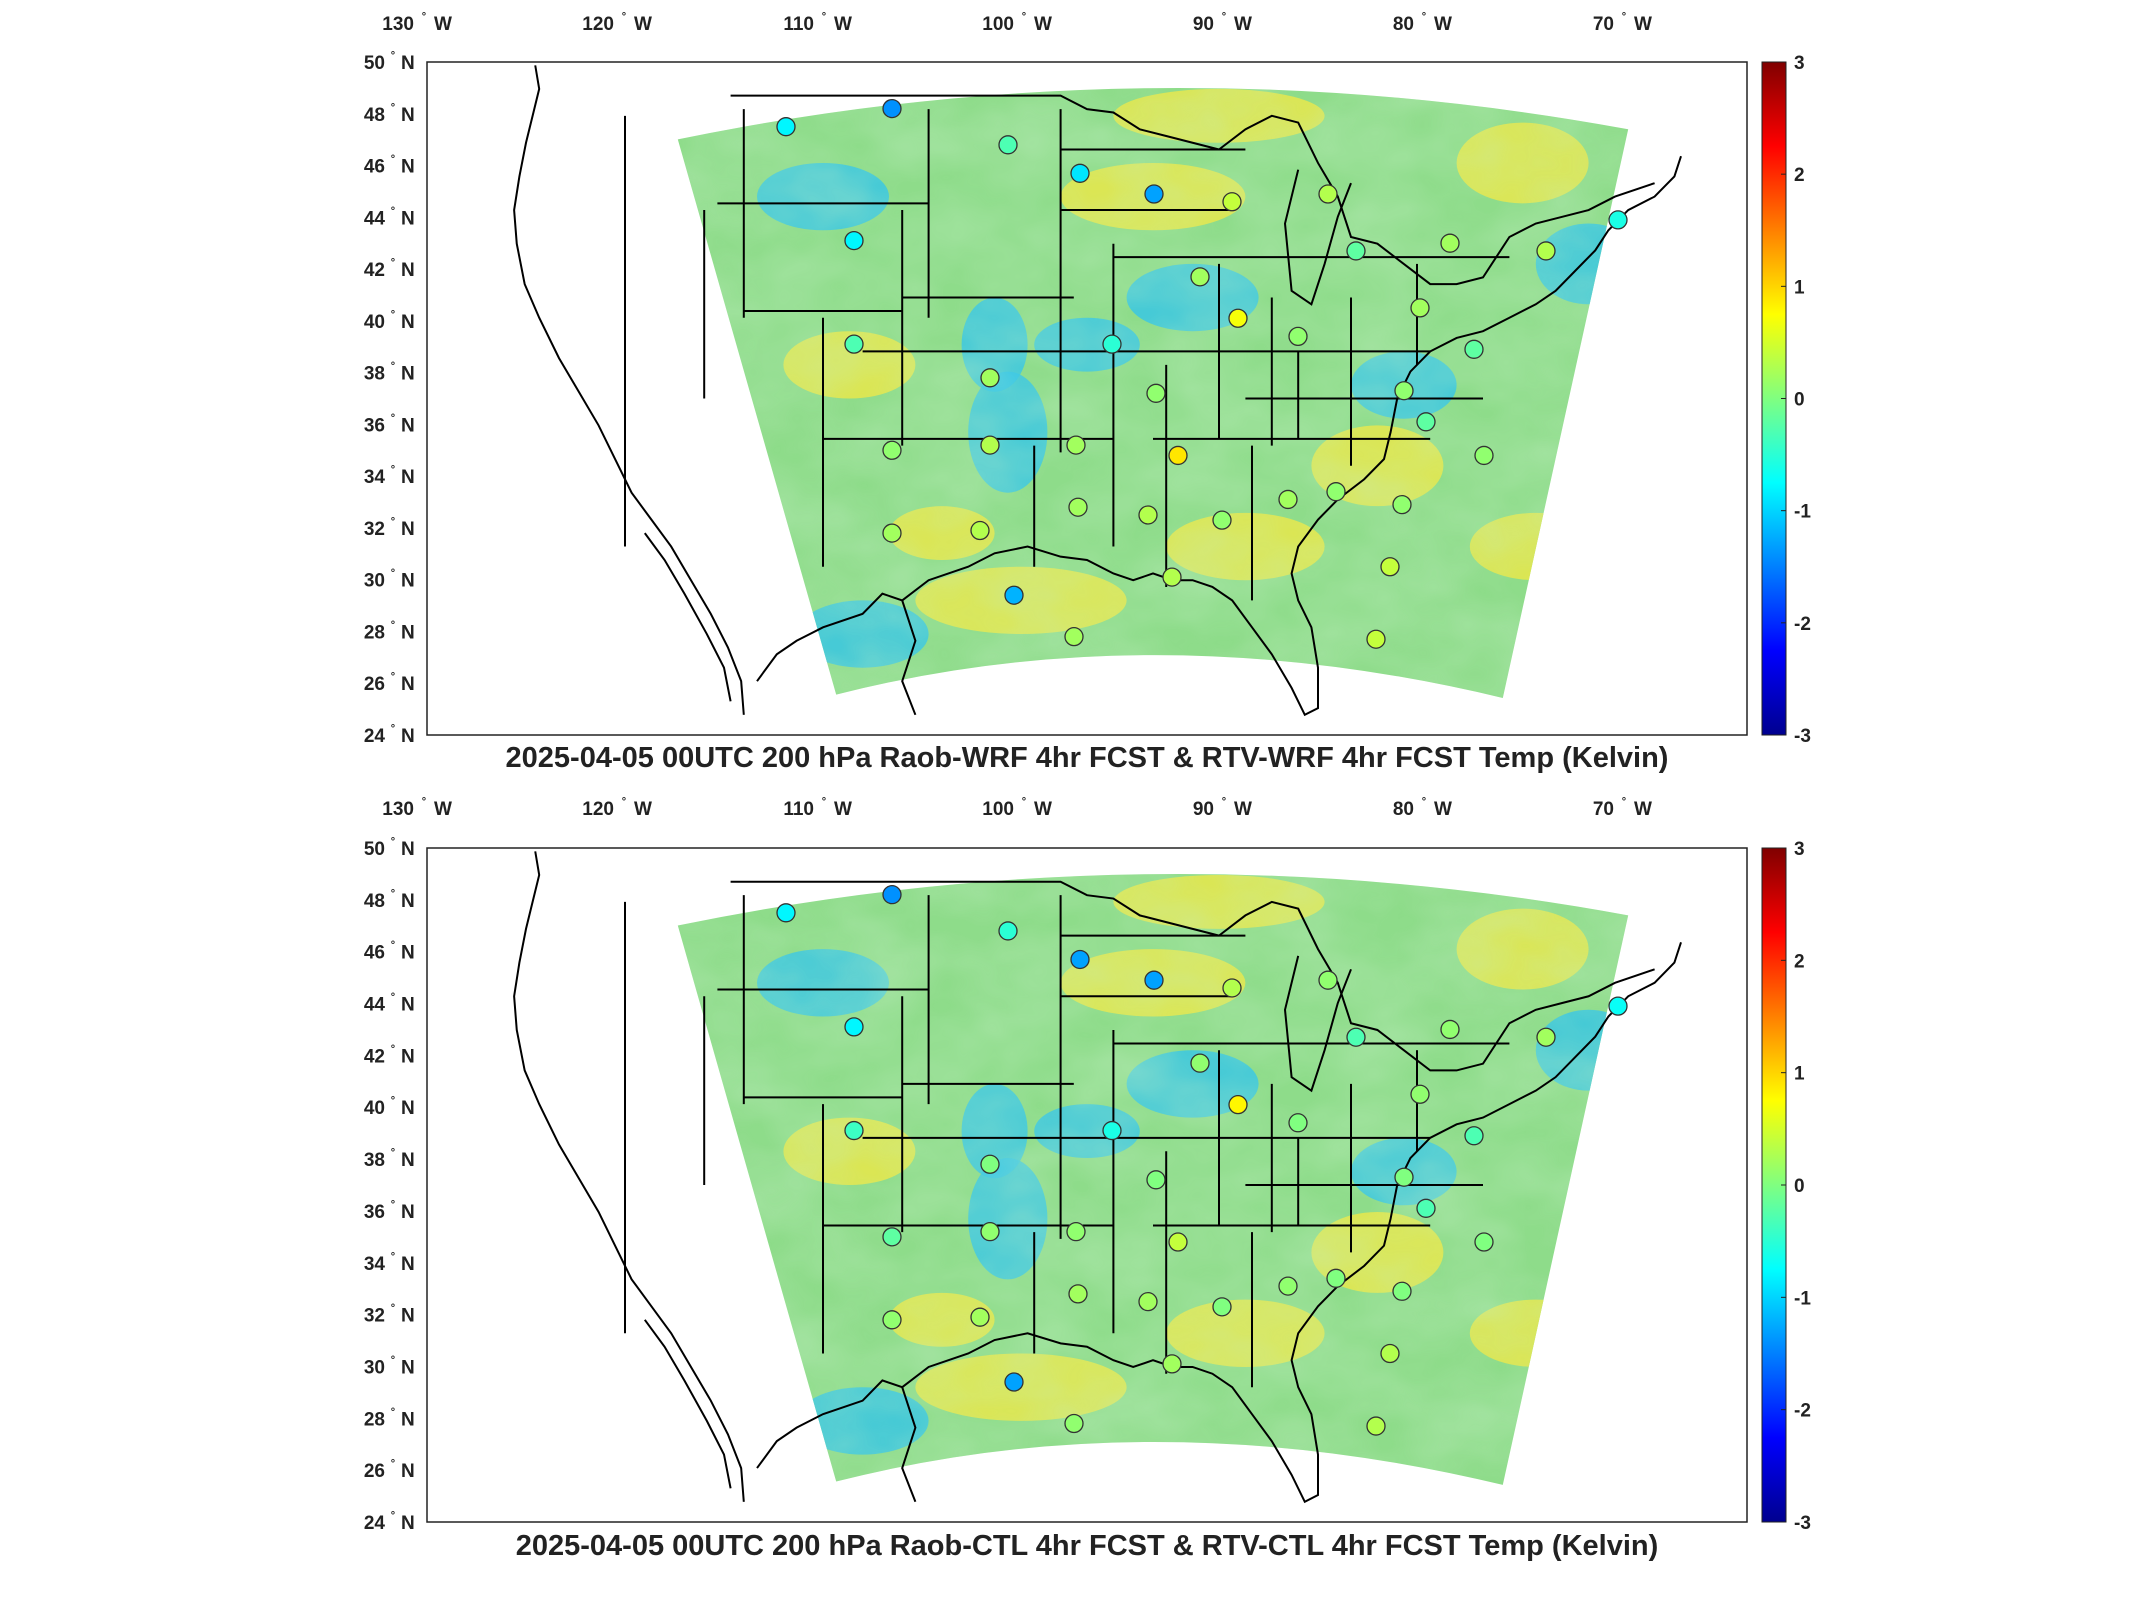  What do you see at coordinates (398, 809) in the screenshot?
I see `lon-tick-label: 130` at bounding box center [398, 809].